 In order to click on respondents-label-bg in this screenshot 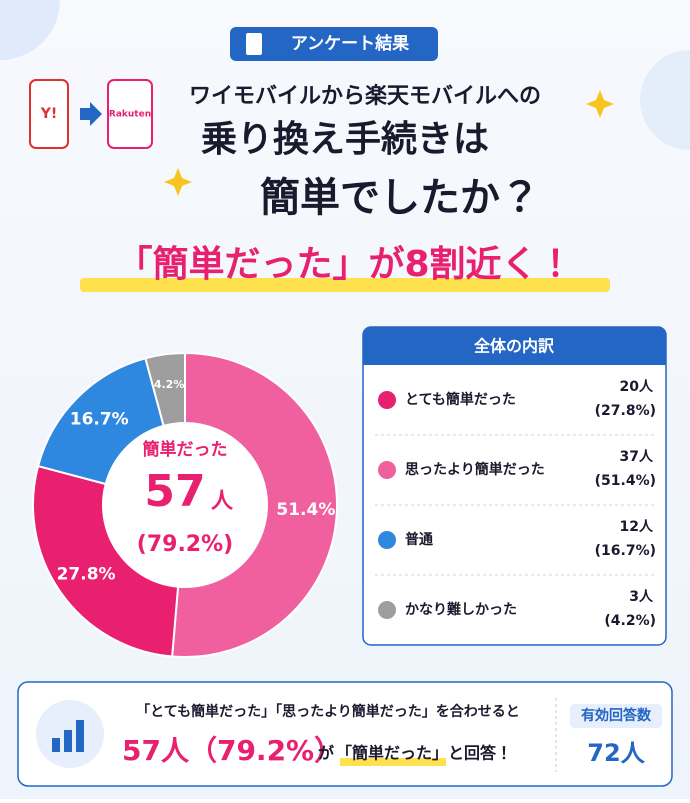, I will do `click(616, 716)`.